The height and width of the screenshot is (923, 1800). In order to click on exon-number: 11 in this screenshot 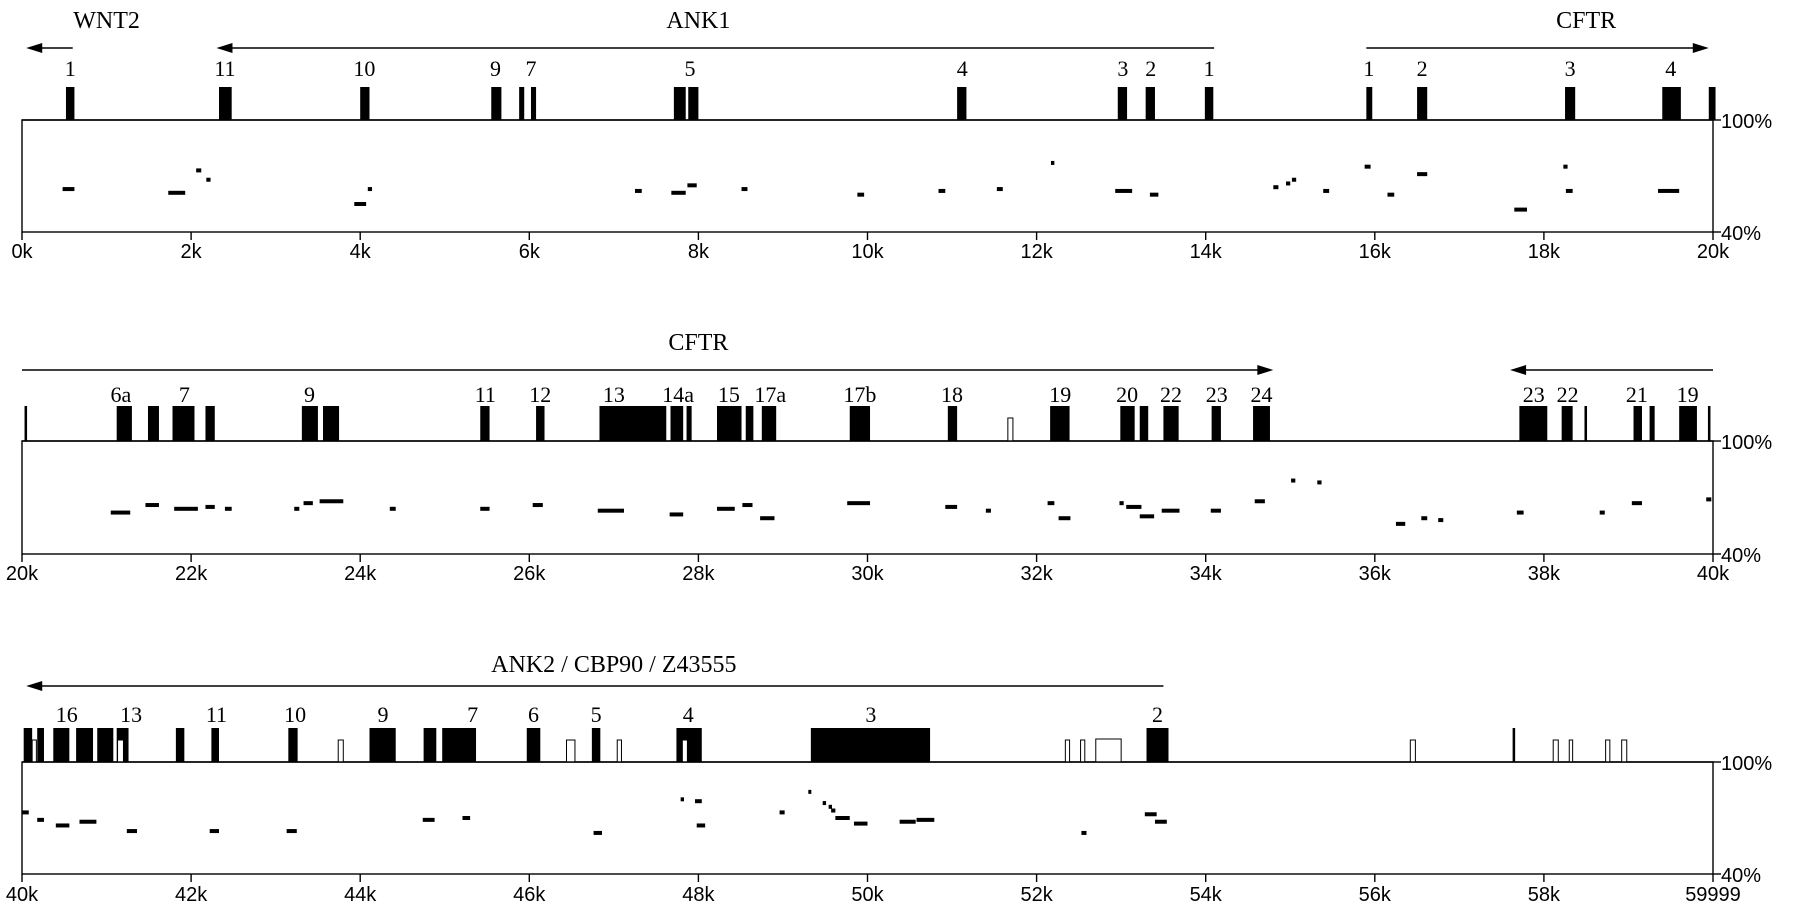, I will do `click(224, 68)`.